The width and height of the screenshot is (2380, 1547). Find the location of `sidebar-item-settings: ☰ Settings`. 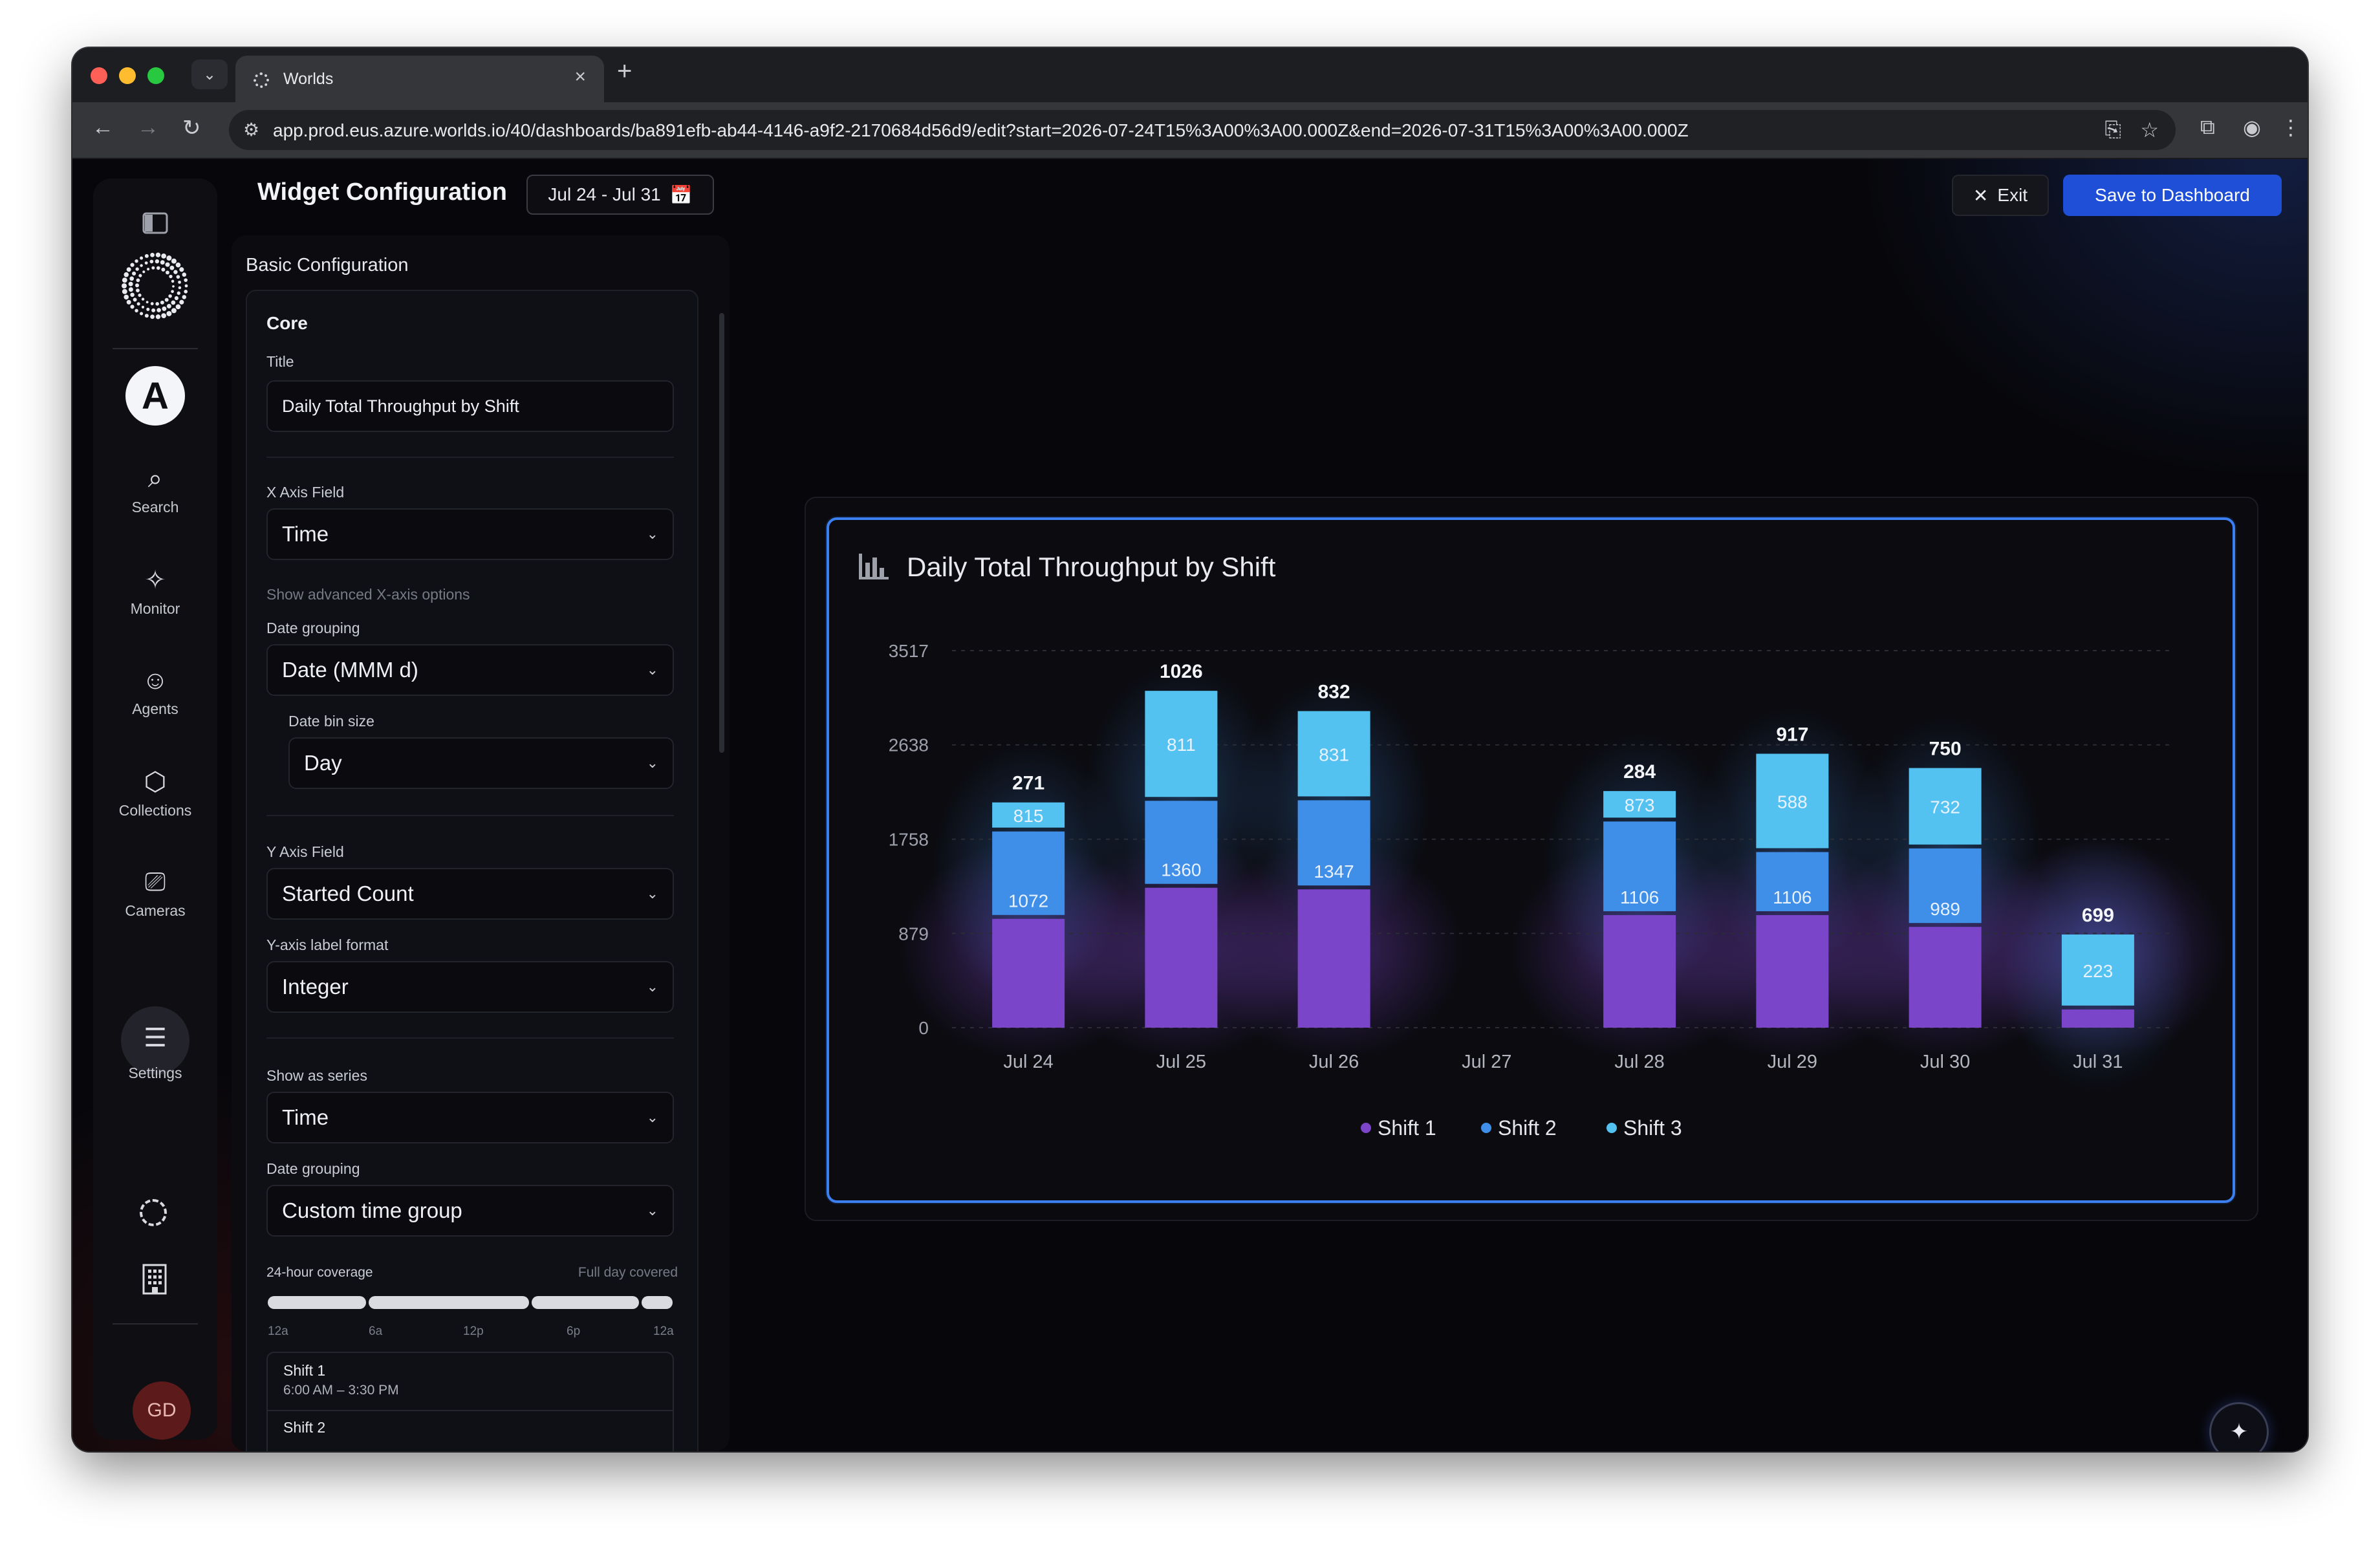

sidebar-item-settings: ☰ Settings is located at coordinates (155, 1052).